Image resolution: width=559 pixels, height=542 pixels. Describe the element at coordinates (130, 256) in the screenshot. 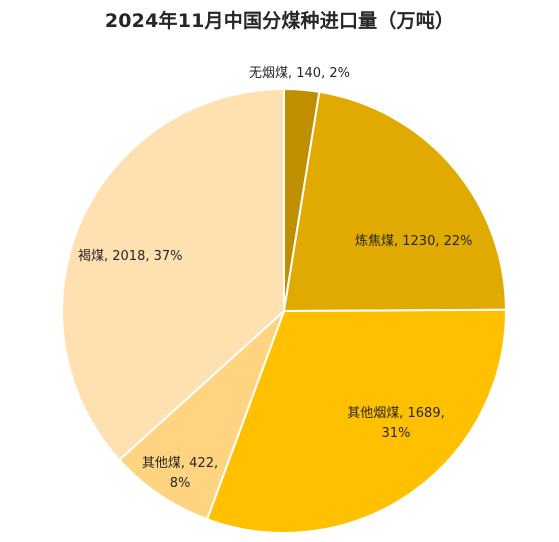

I see `slice-label-lignite: 褐煤, 2018, 37%` at that location.